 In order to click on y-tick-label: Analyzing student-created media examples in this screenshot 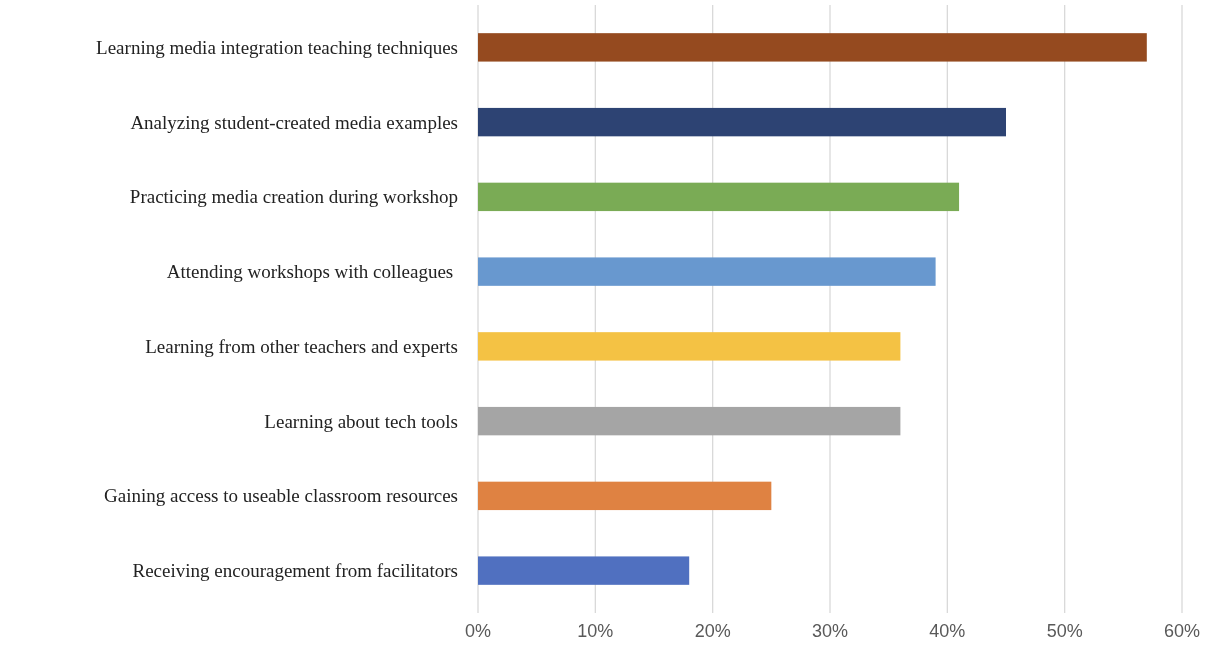, I will do `click(294, 122)`.